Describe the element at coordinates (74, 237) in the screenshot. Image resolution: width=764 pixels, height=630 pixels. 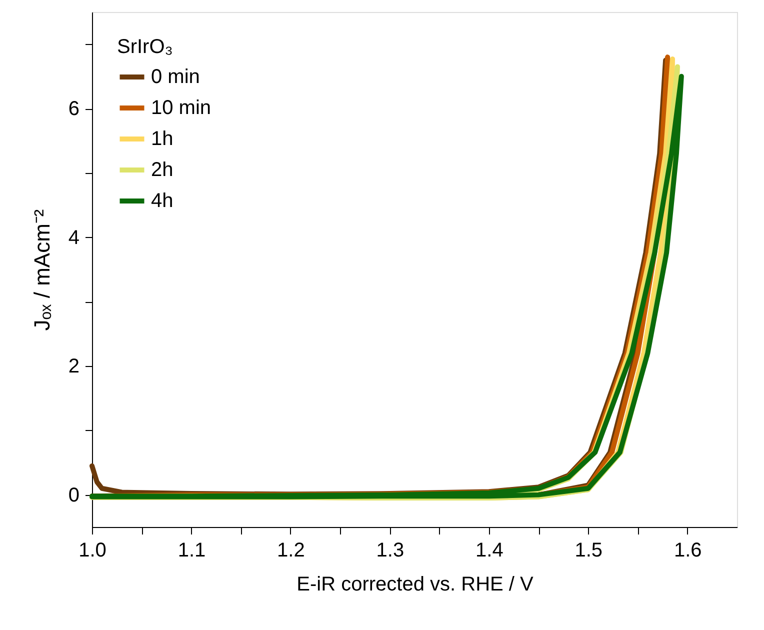
I see `y-tick-label: 4` at that location.